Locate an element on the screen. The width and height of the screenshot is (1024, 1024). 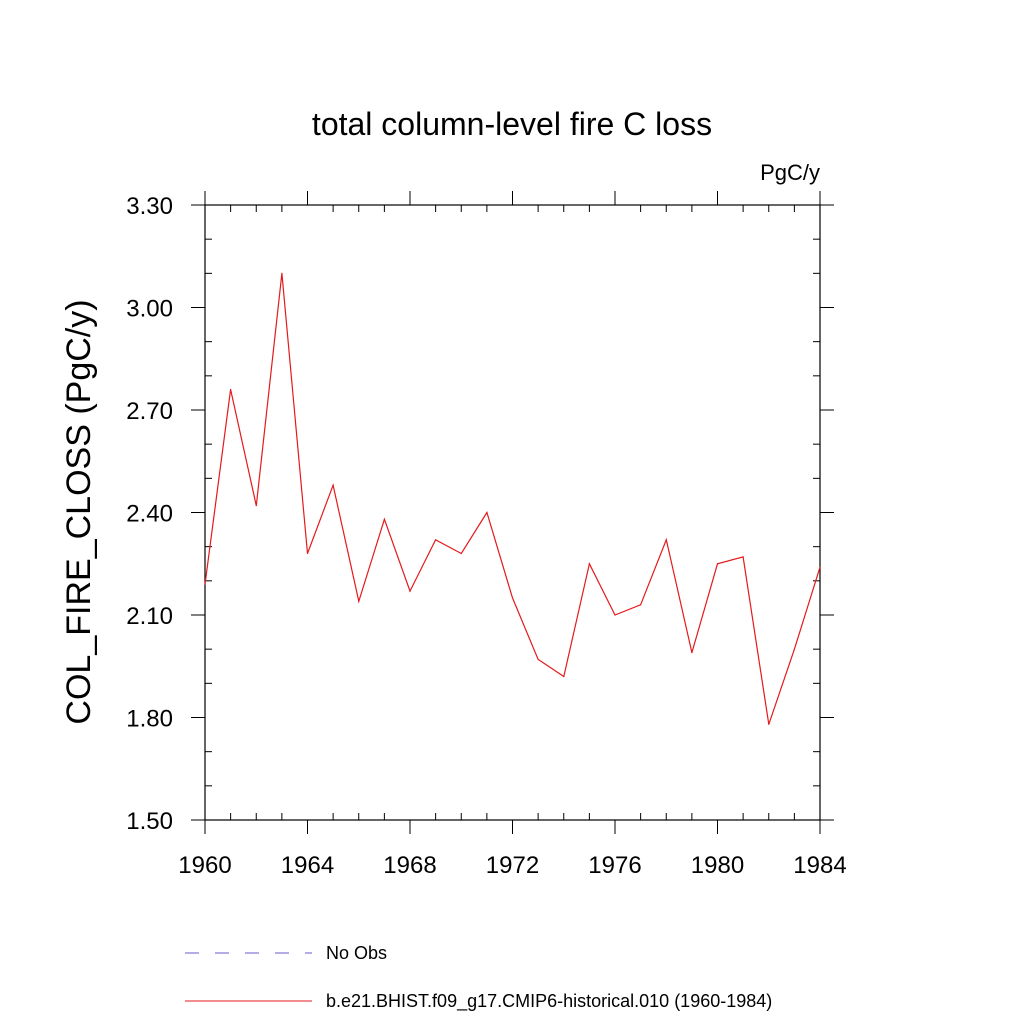
x-tick-label: 1972 is located at coordinates (512, 865).